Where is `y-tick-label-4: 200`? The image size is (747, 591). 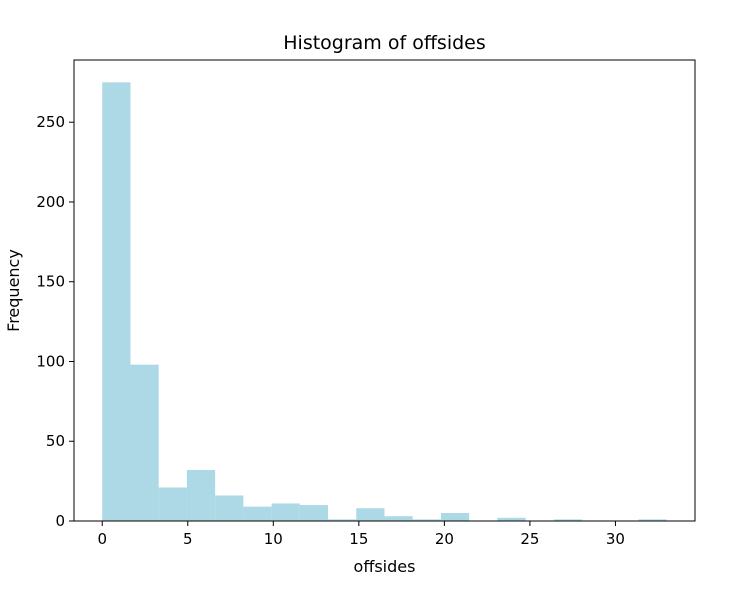
y-tick-label-4: 200 is located at coordinates (50, 202).